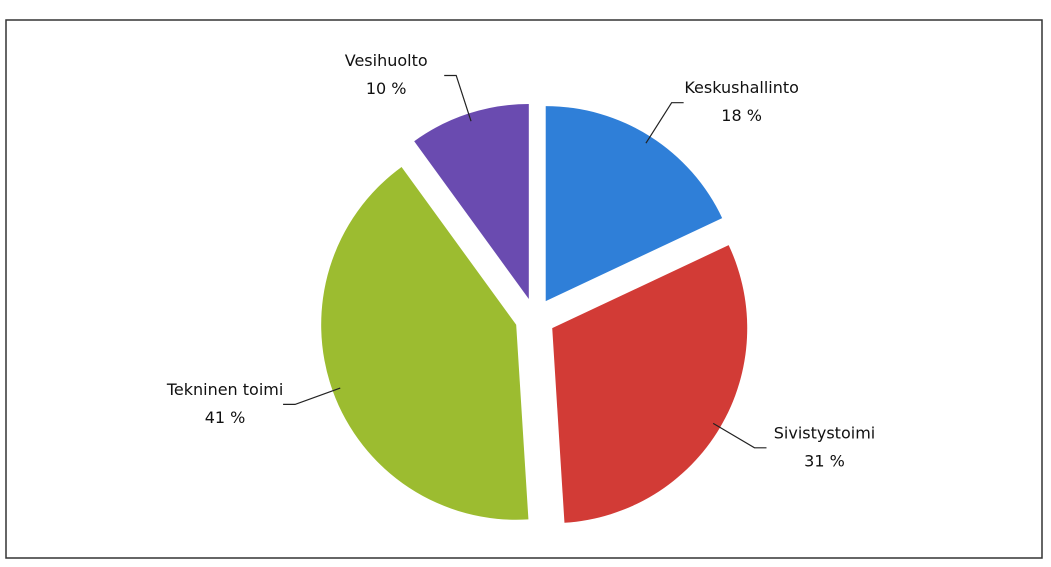  What do you see at coordinates (741, 87) in the screenshot?
I see `slice-label: Keskushallinto` at bounding box center [741, 87].